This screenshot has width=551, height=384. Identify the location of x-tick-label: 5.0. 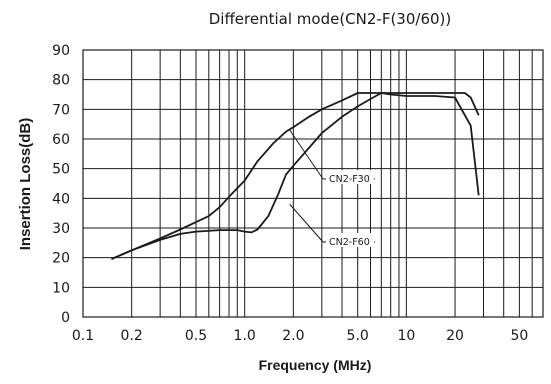
(358, 336).